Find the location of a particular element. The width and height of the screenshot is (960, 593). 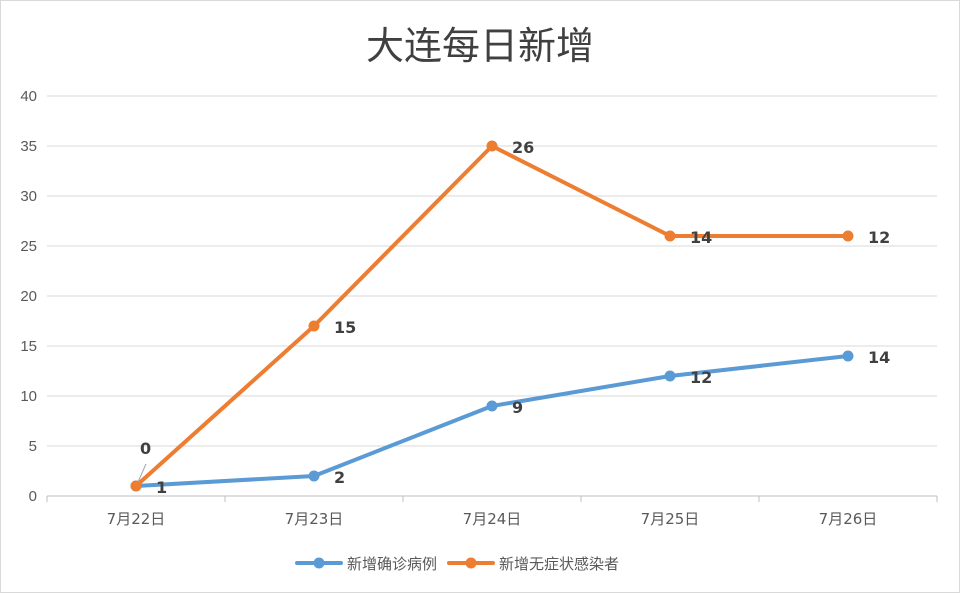

y-tick-label: 40 is located at coordinates (28, 96).